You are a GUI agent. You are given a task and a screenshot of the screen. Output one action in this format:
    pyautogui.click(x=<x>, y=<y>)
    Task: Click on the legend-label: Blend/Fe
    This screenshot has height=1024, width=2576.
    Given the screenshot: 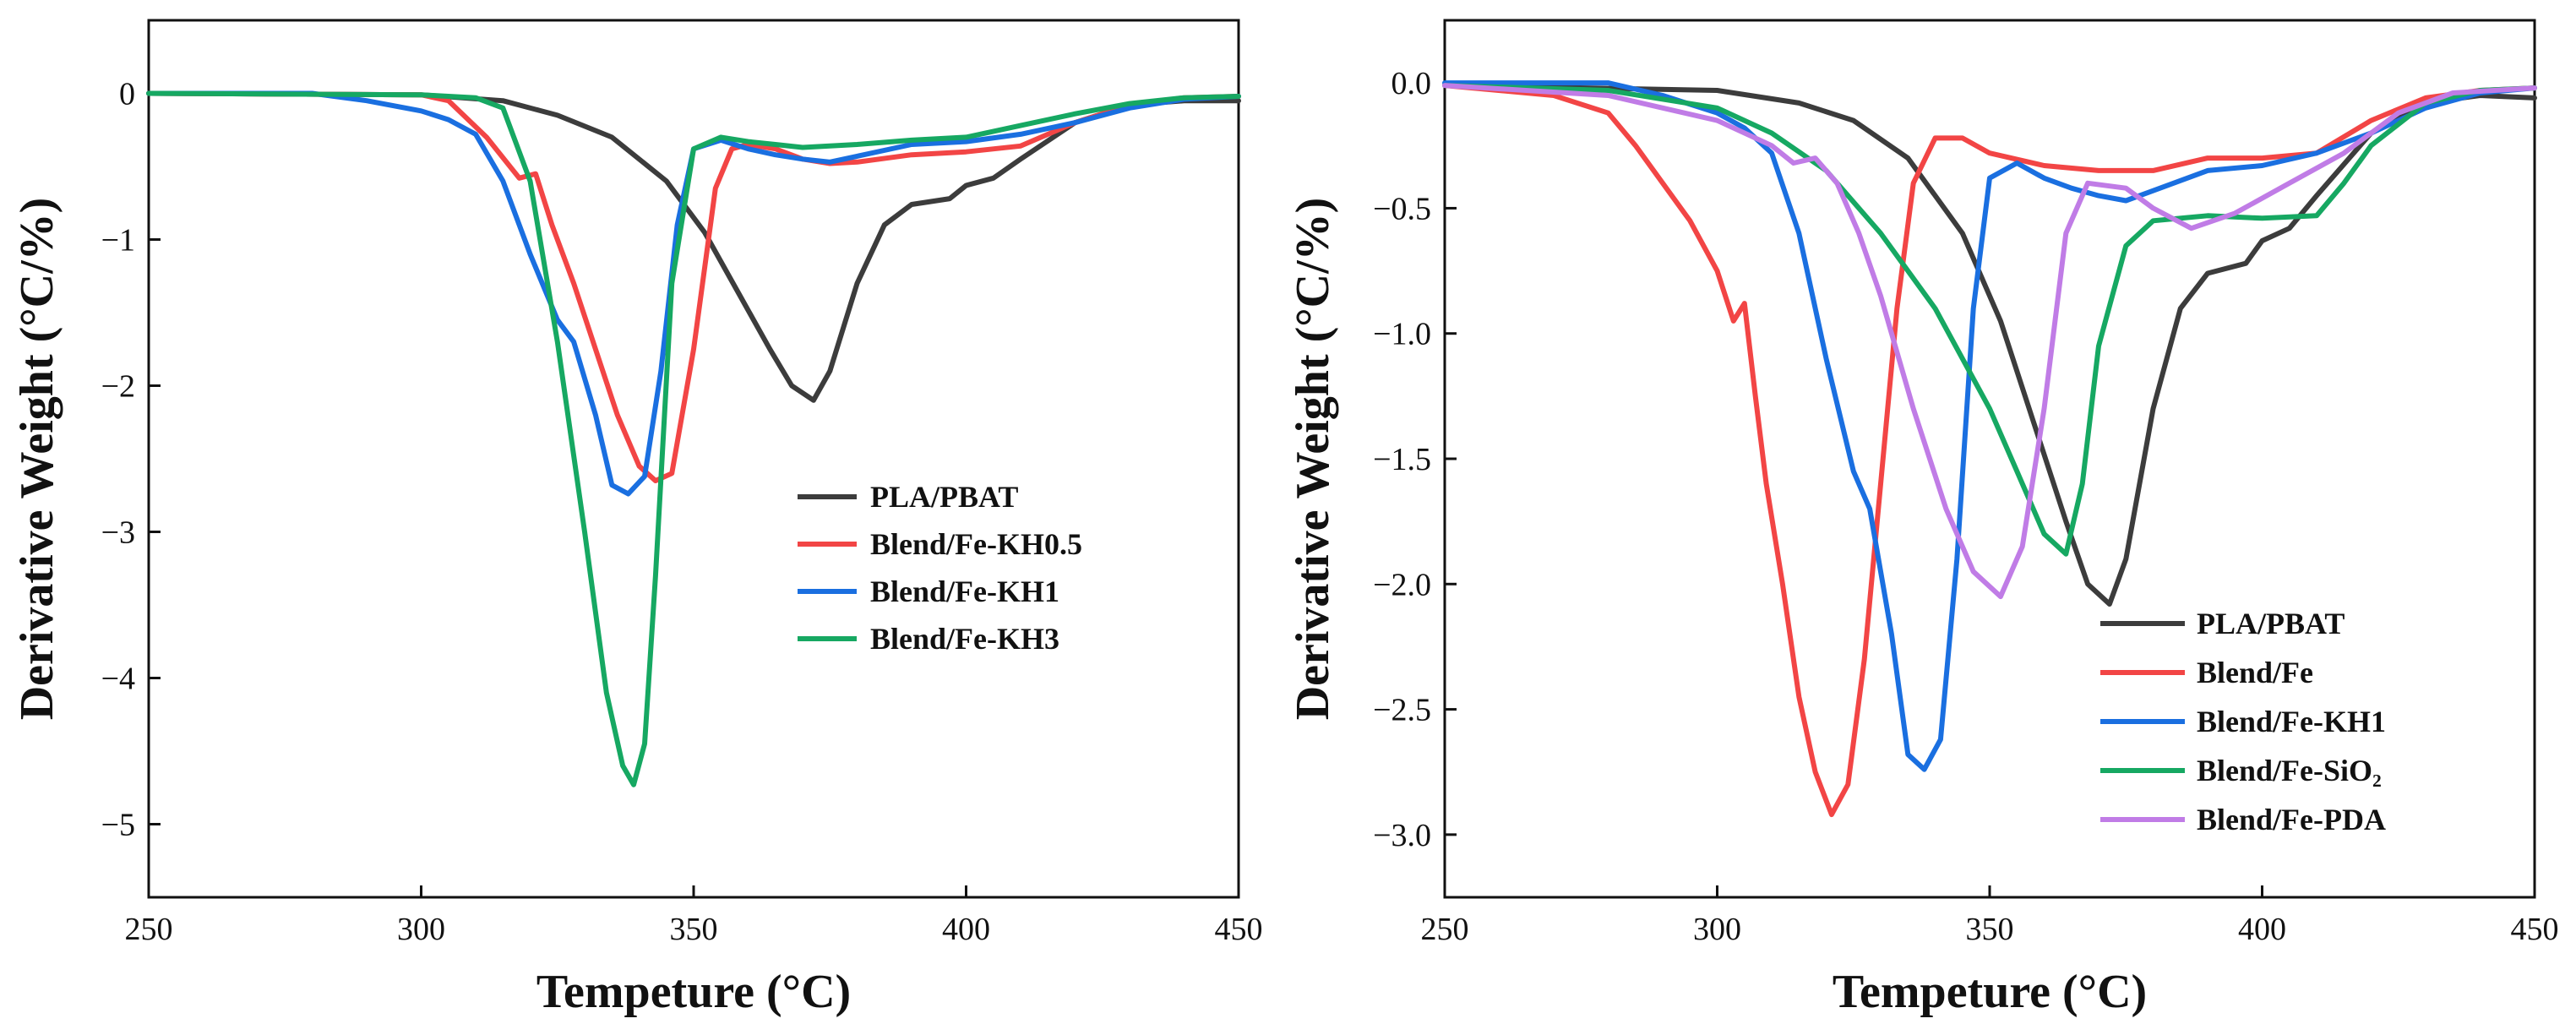 What is the action you would take?
    pyautogui.click(x=2255, y=672)
    